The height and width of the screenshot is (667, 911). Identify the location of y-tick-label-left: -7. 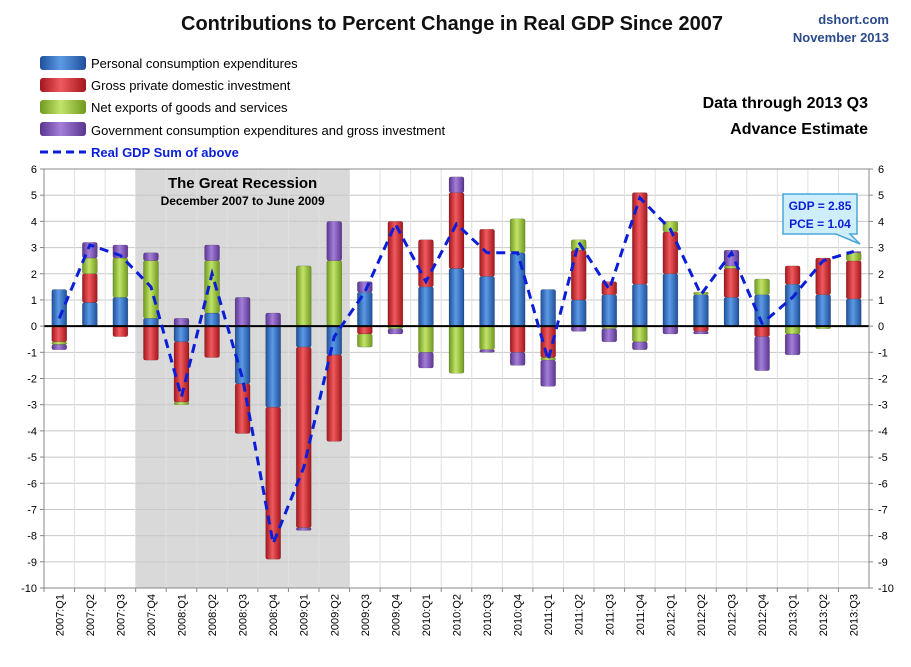
(32, 510).